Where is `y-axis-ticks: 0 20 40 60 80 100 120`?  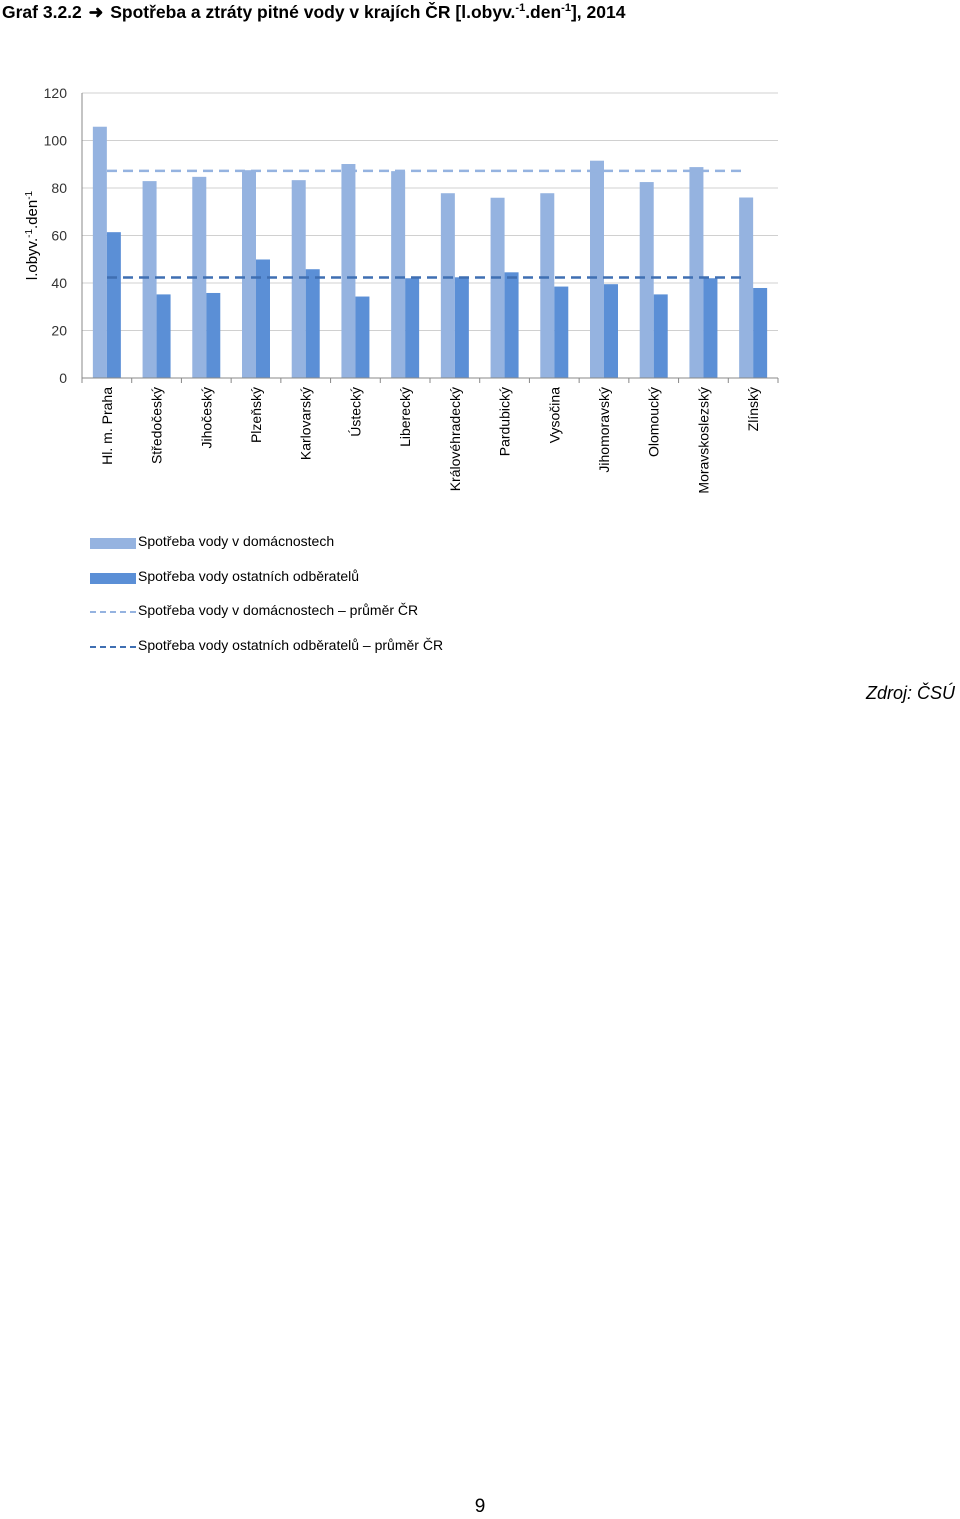 y-axis-ticks: 0 20 40 60 80 100 120 is located at coordinates (56, 235).